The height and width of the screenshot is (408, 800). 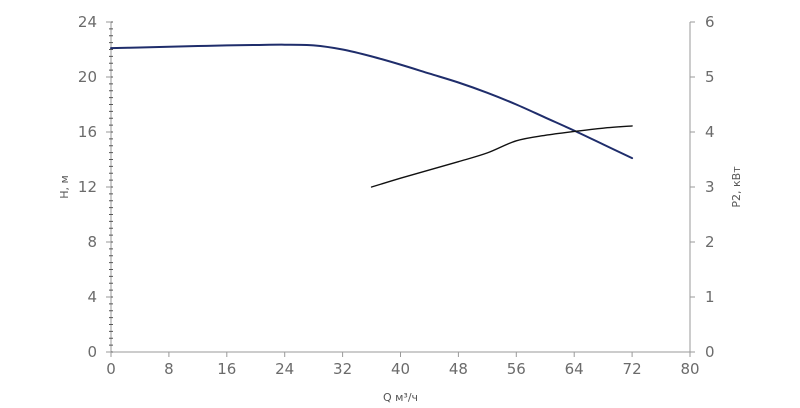 I want to click on x-tick-label-24: 24, so click(x=284, y=369).